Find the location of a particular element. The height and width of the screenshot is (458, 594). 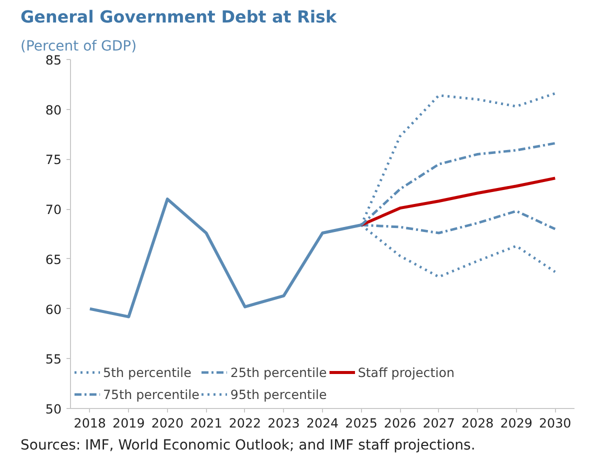

x-tick-label: 2028 is located at coordinates (477, 423).